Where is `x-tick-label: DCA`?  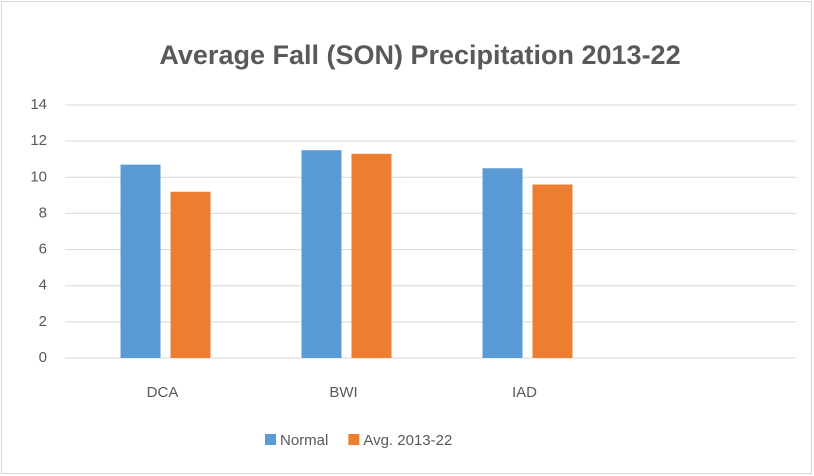 x-tick-label: DCA is located at coordinates (163, 392).